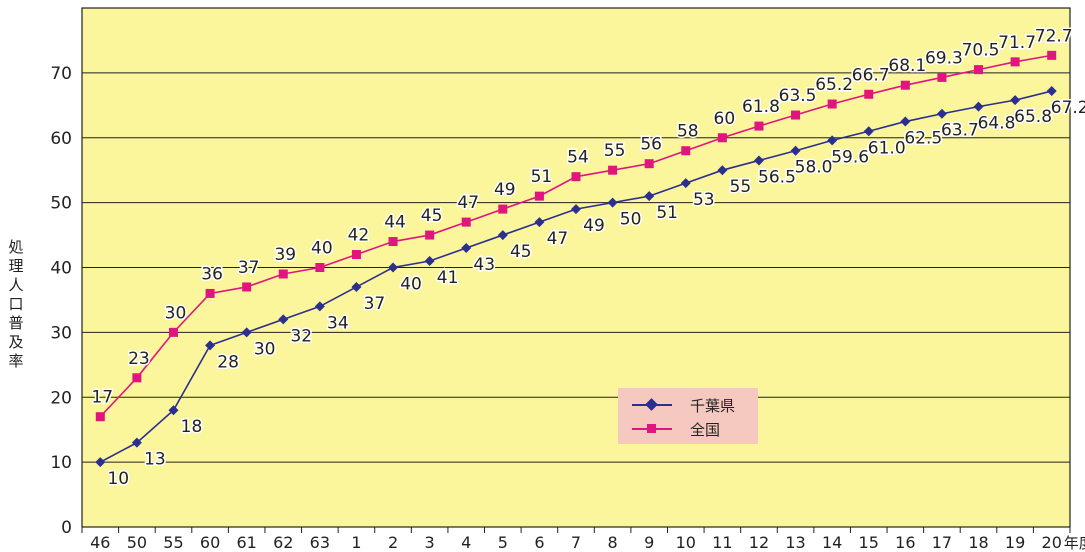  What do you see at coordinates (651, 428) in the screenshot?
I see `legend-marker-square` at bounding box center [651, 428].